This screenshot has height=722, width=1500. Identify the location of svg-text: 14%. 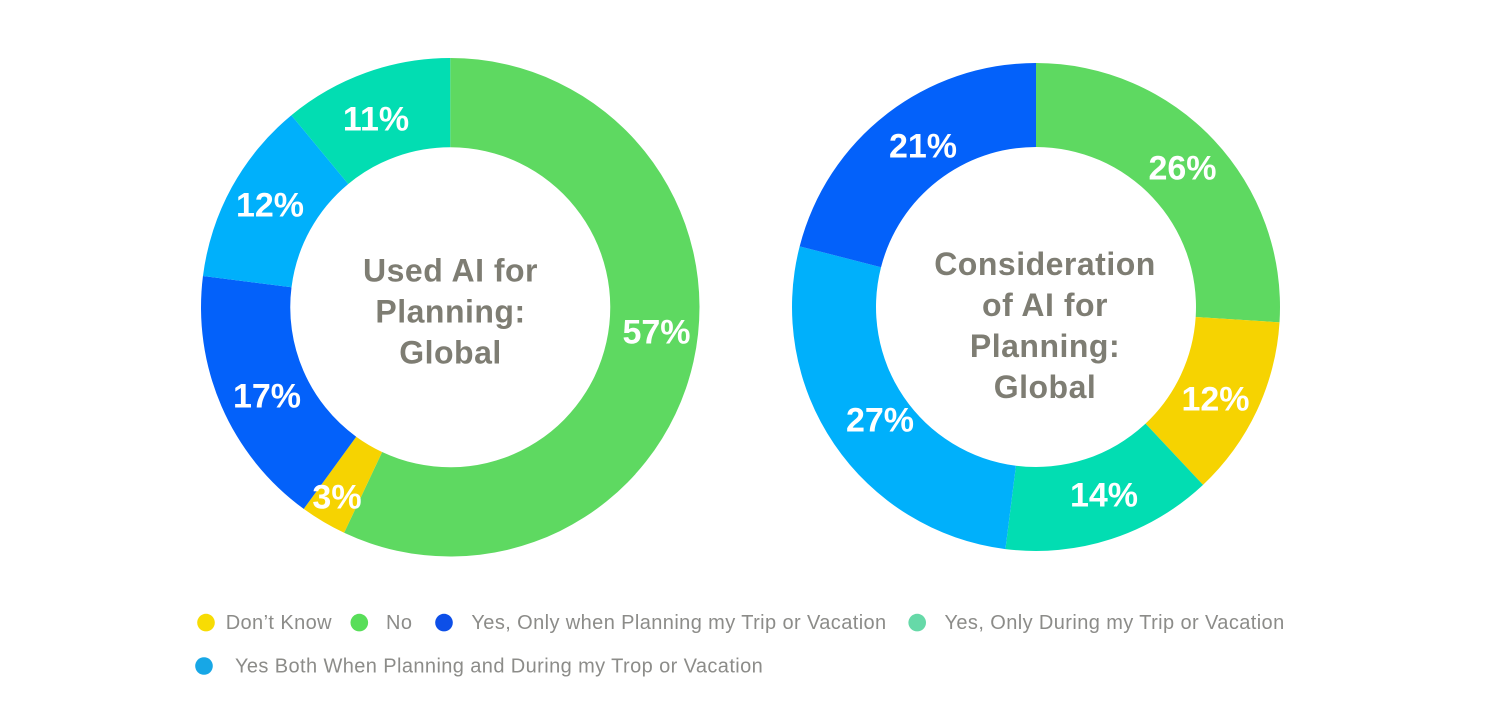
(1104, 496).